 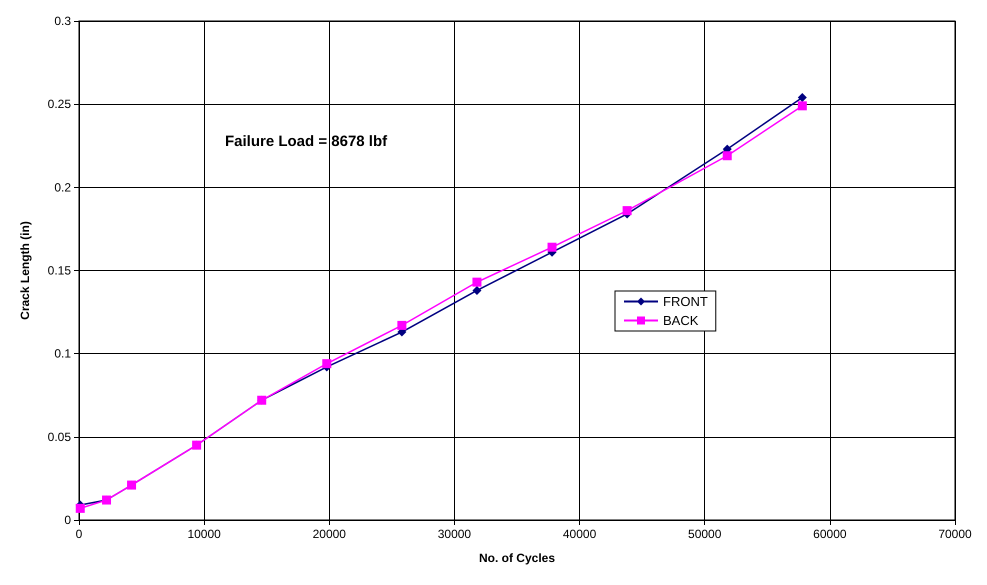 I want to click on legend-label: BACK, so click(x=681, y=320).